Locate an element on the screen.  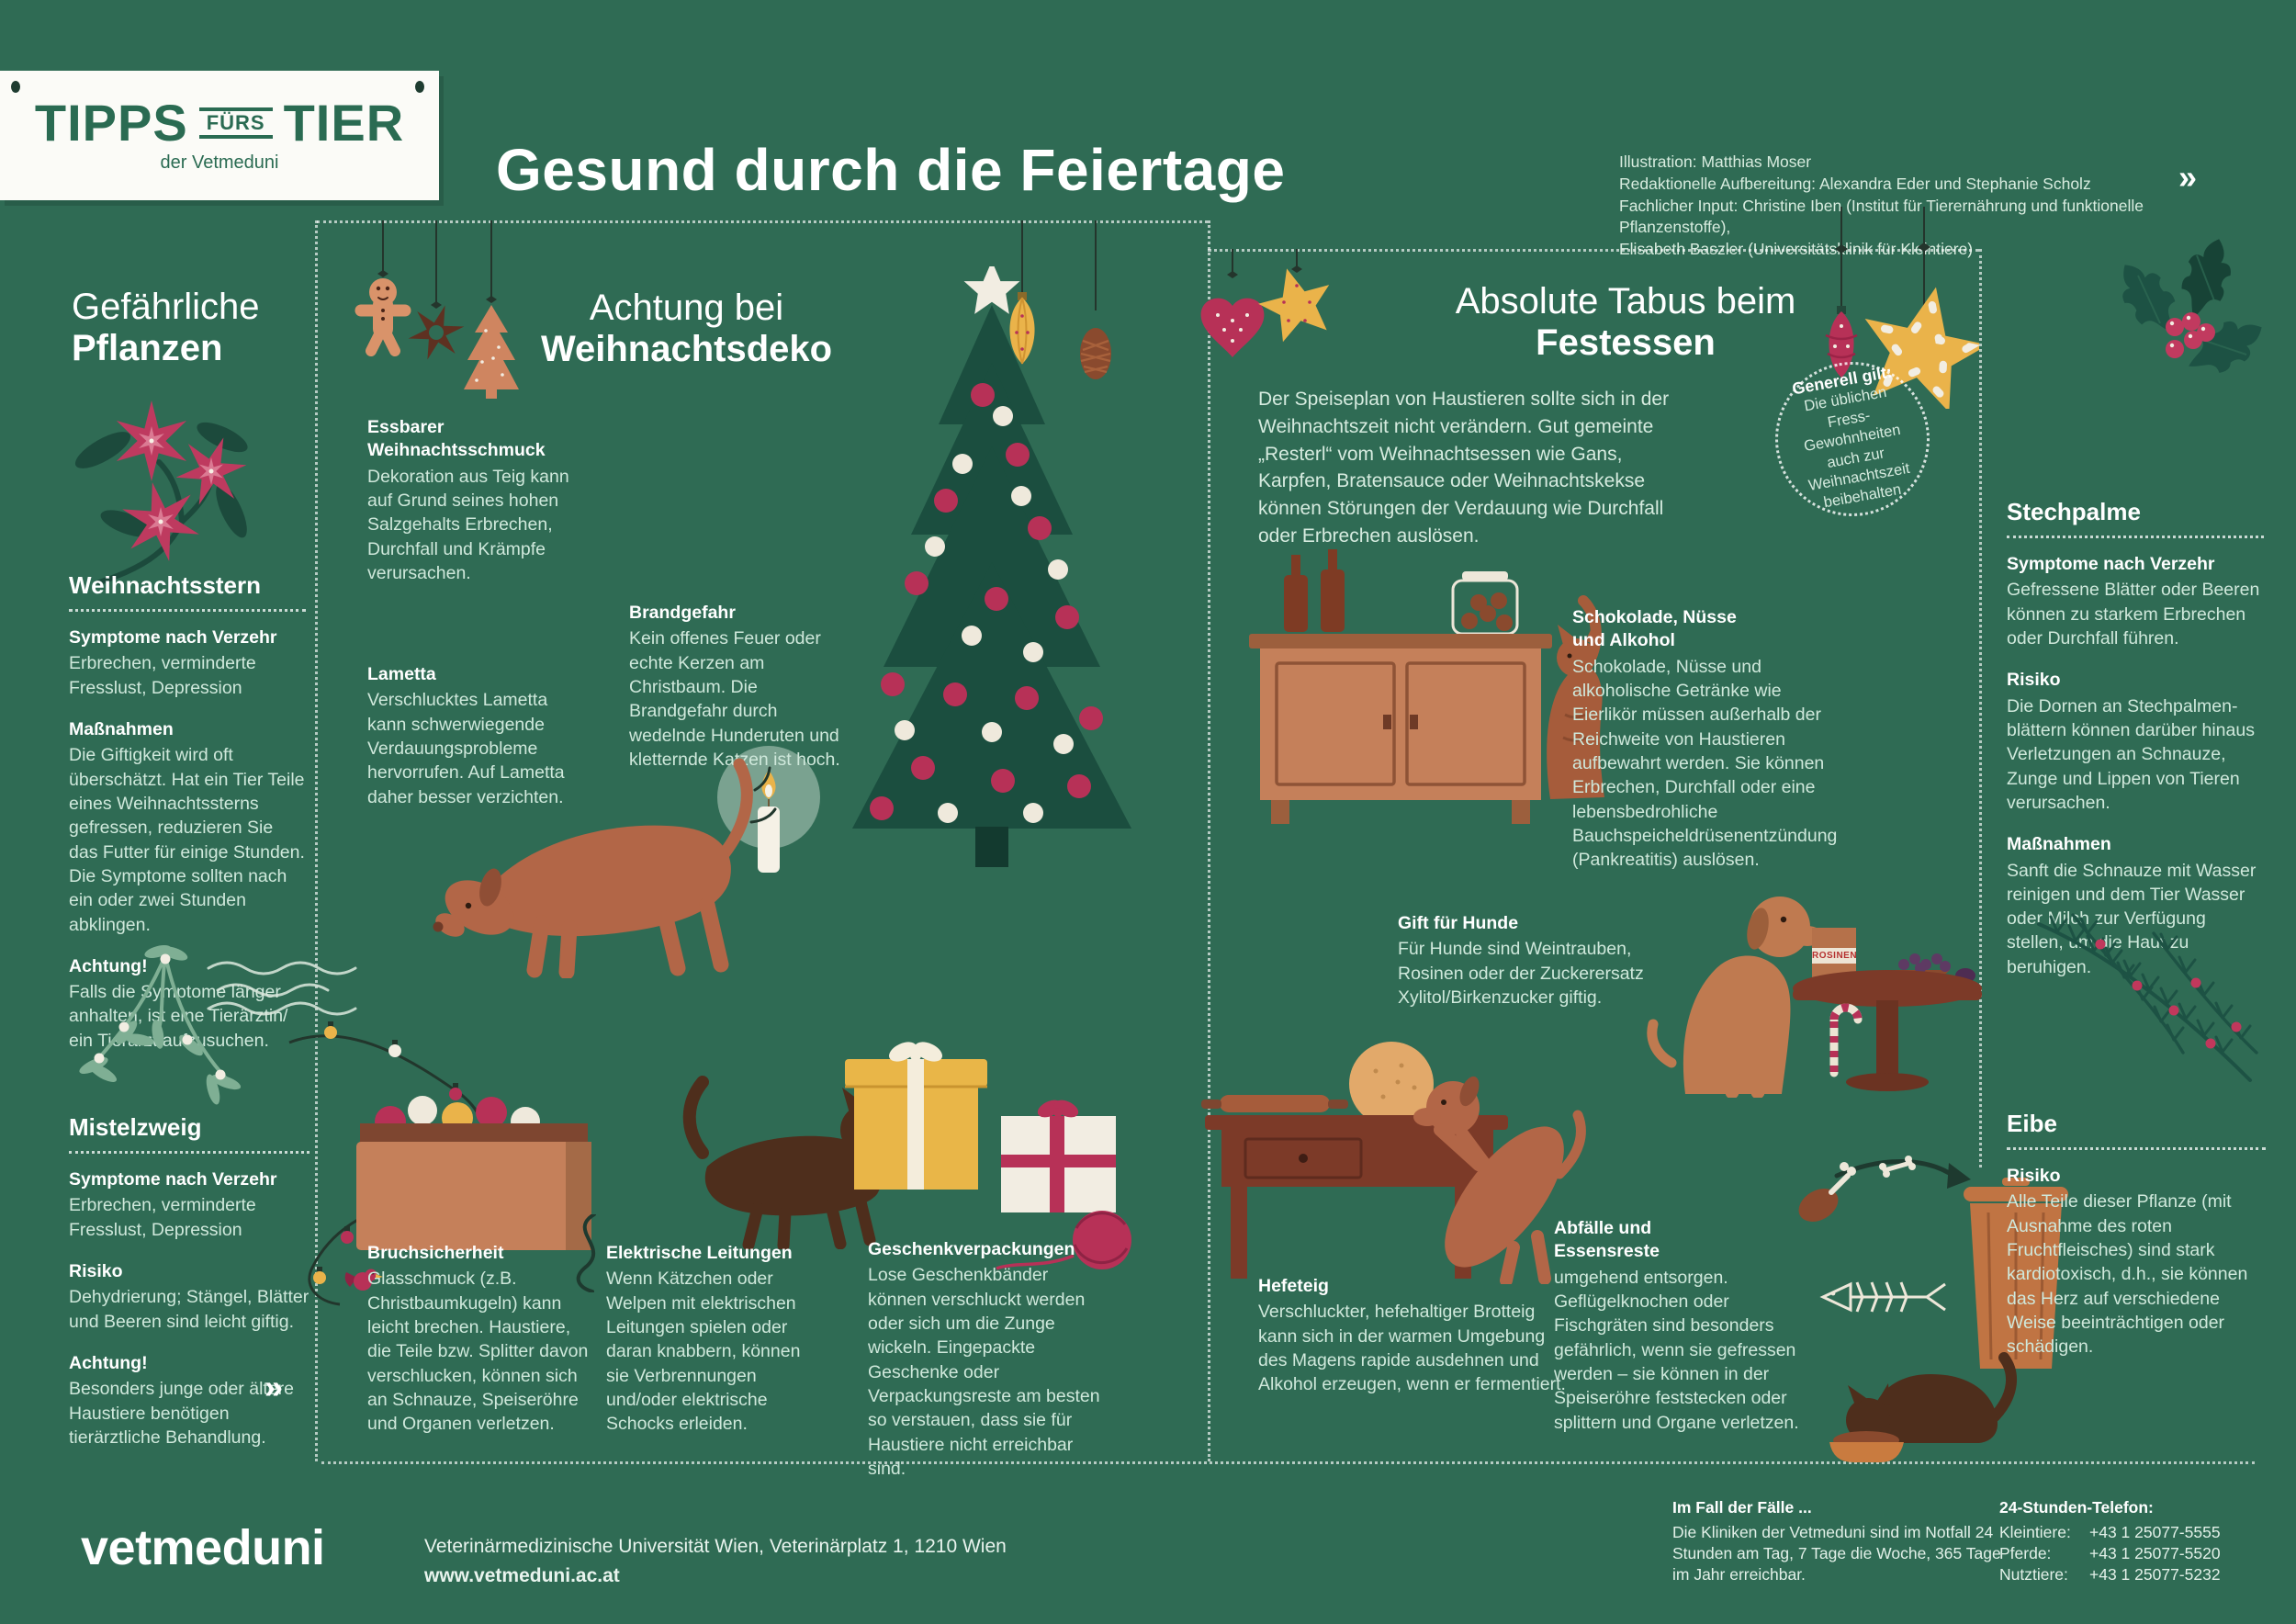
deko-heading: Achtung bei Weihnachtsdeko is located at coordinates (687, 329).